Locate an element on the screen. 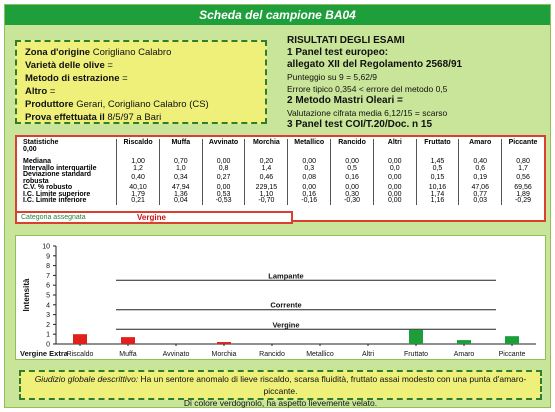  statistics-row-label: Intervallo interquartile is located at coordinates (60, 168).